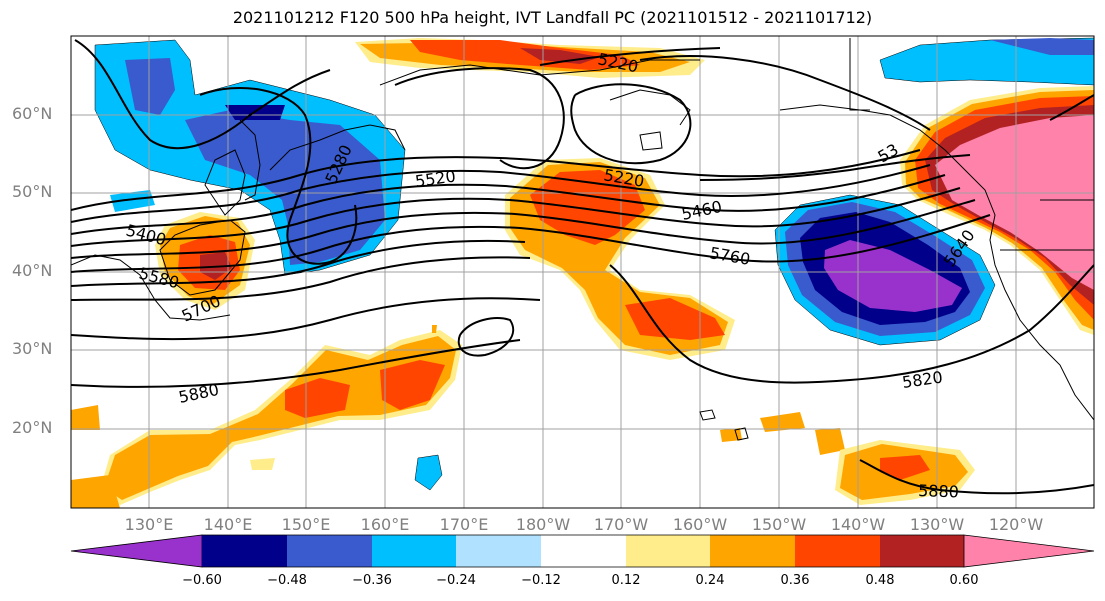  What do you see at coordinates (626, 580) in the screenshot?
I see `colorbar-tick-label: 0.12` at bounding box center [626, 580].